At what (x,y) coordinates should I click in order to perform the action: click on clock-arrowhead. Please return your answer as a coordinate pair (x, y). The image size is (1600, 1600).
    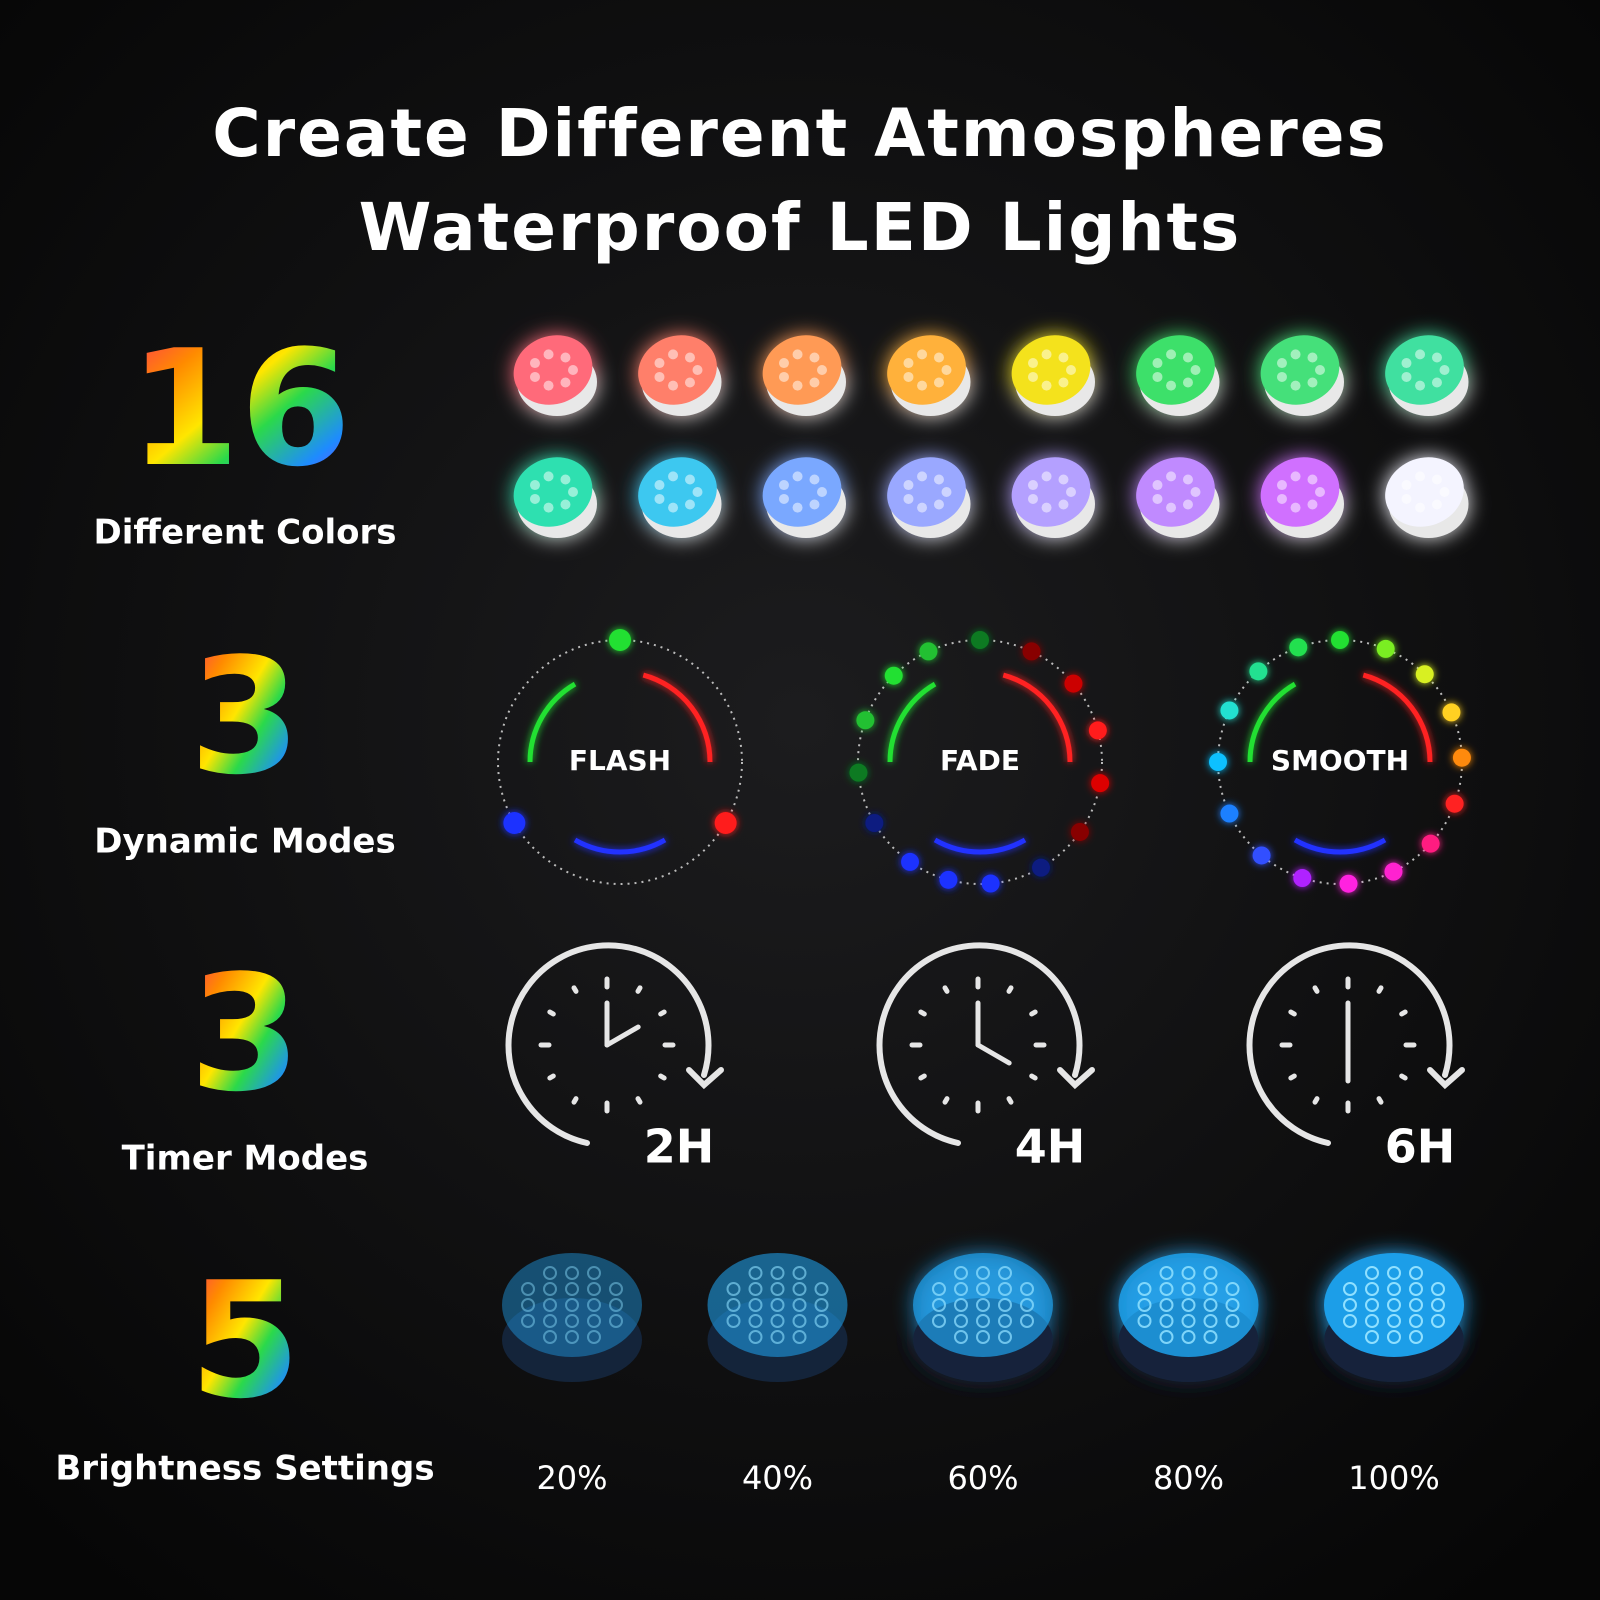
    Looking at the image, I should click on (1446, 1078).